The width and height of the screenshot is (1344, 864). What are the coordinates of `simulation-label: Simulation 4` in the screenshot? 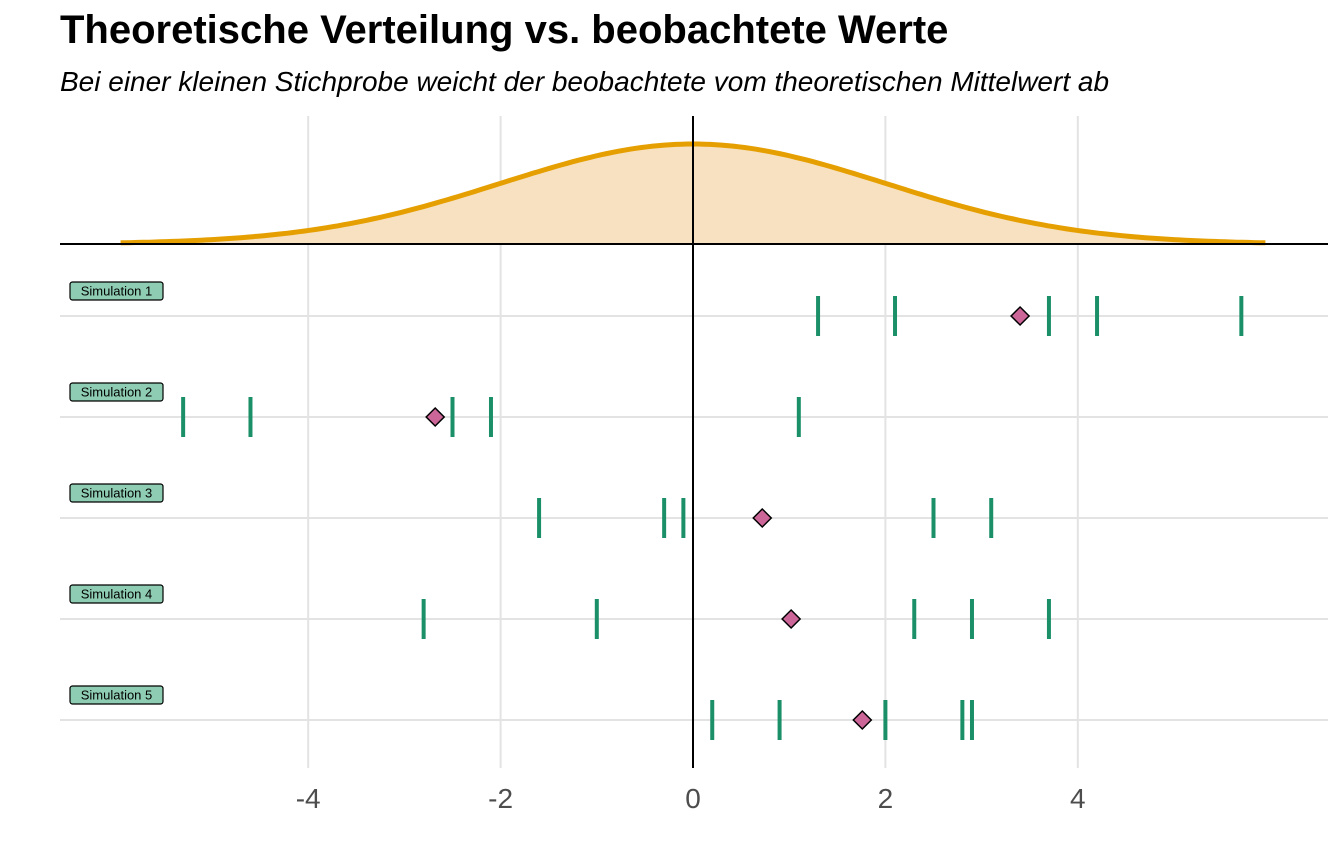 It's located at (117, 594).